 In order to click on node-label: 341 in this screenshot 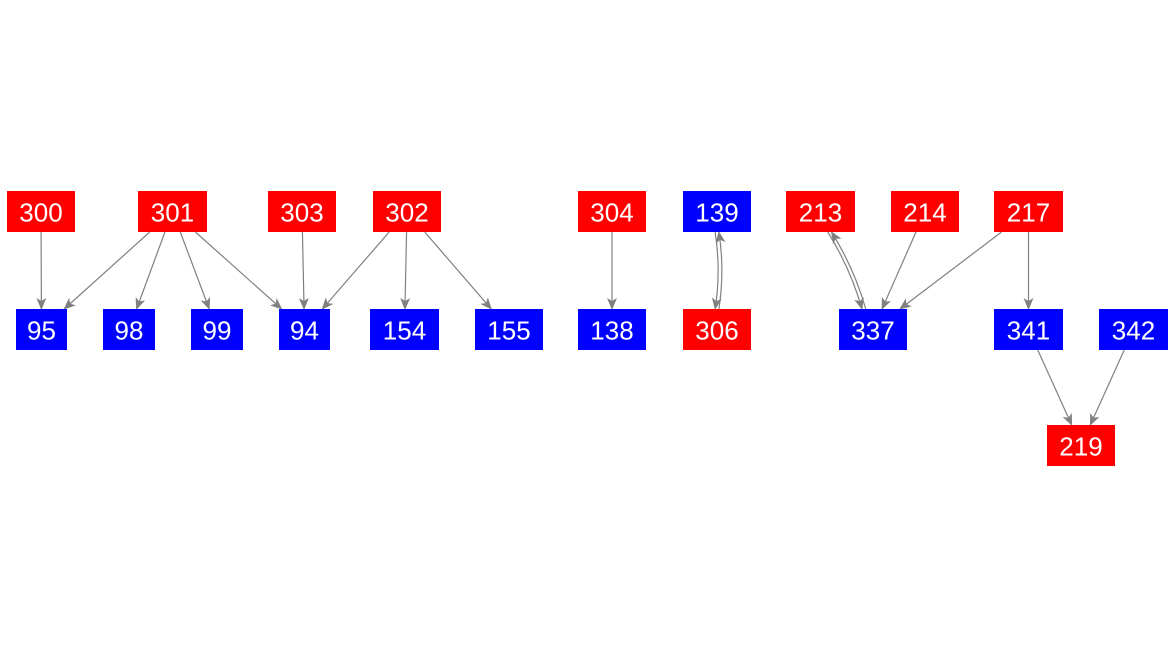, I will do `click(1028, 331)`.